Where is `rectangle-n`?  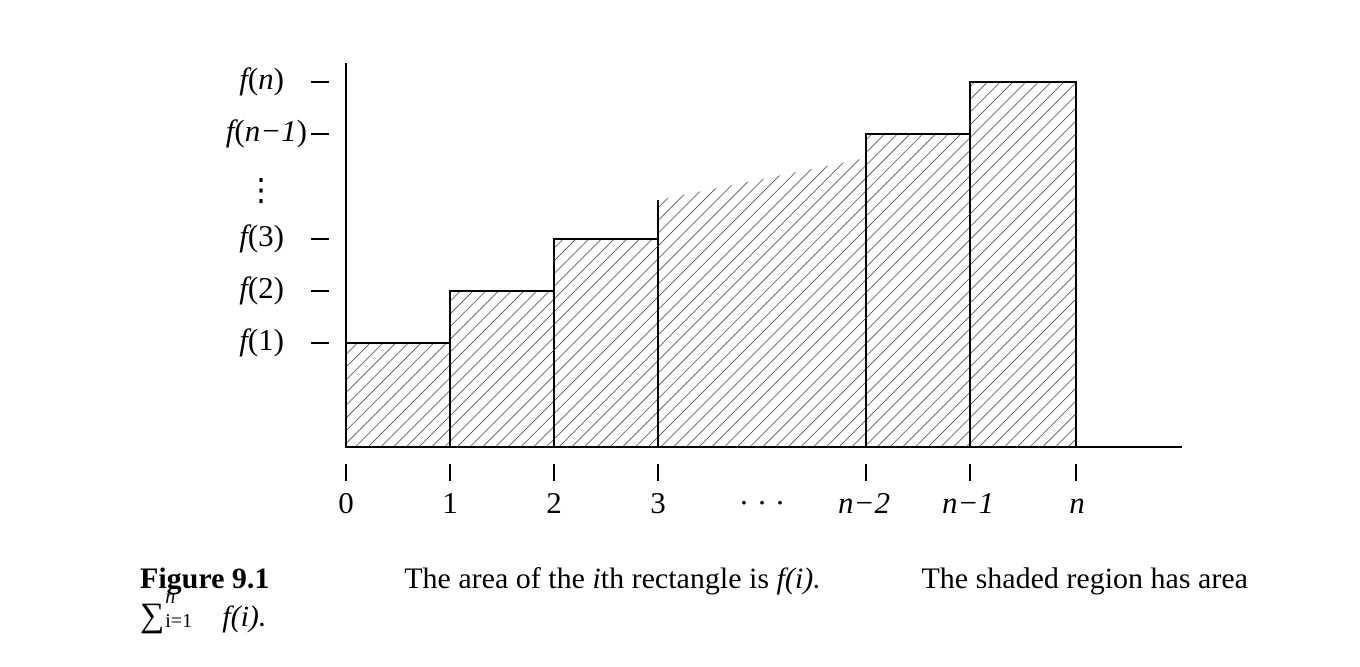 rectangle-n is located at coordinates (1023, 264).